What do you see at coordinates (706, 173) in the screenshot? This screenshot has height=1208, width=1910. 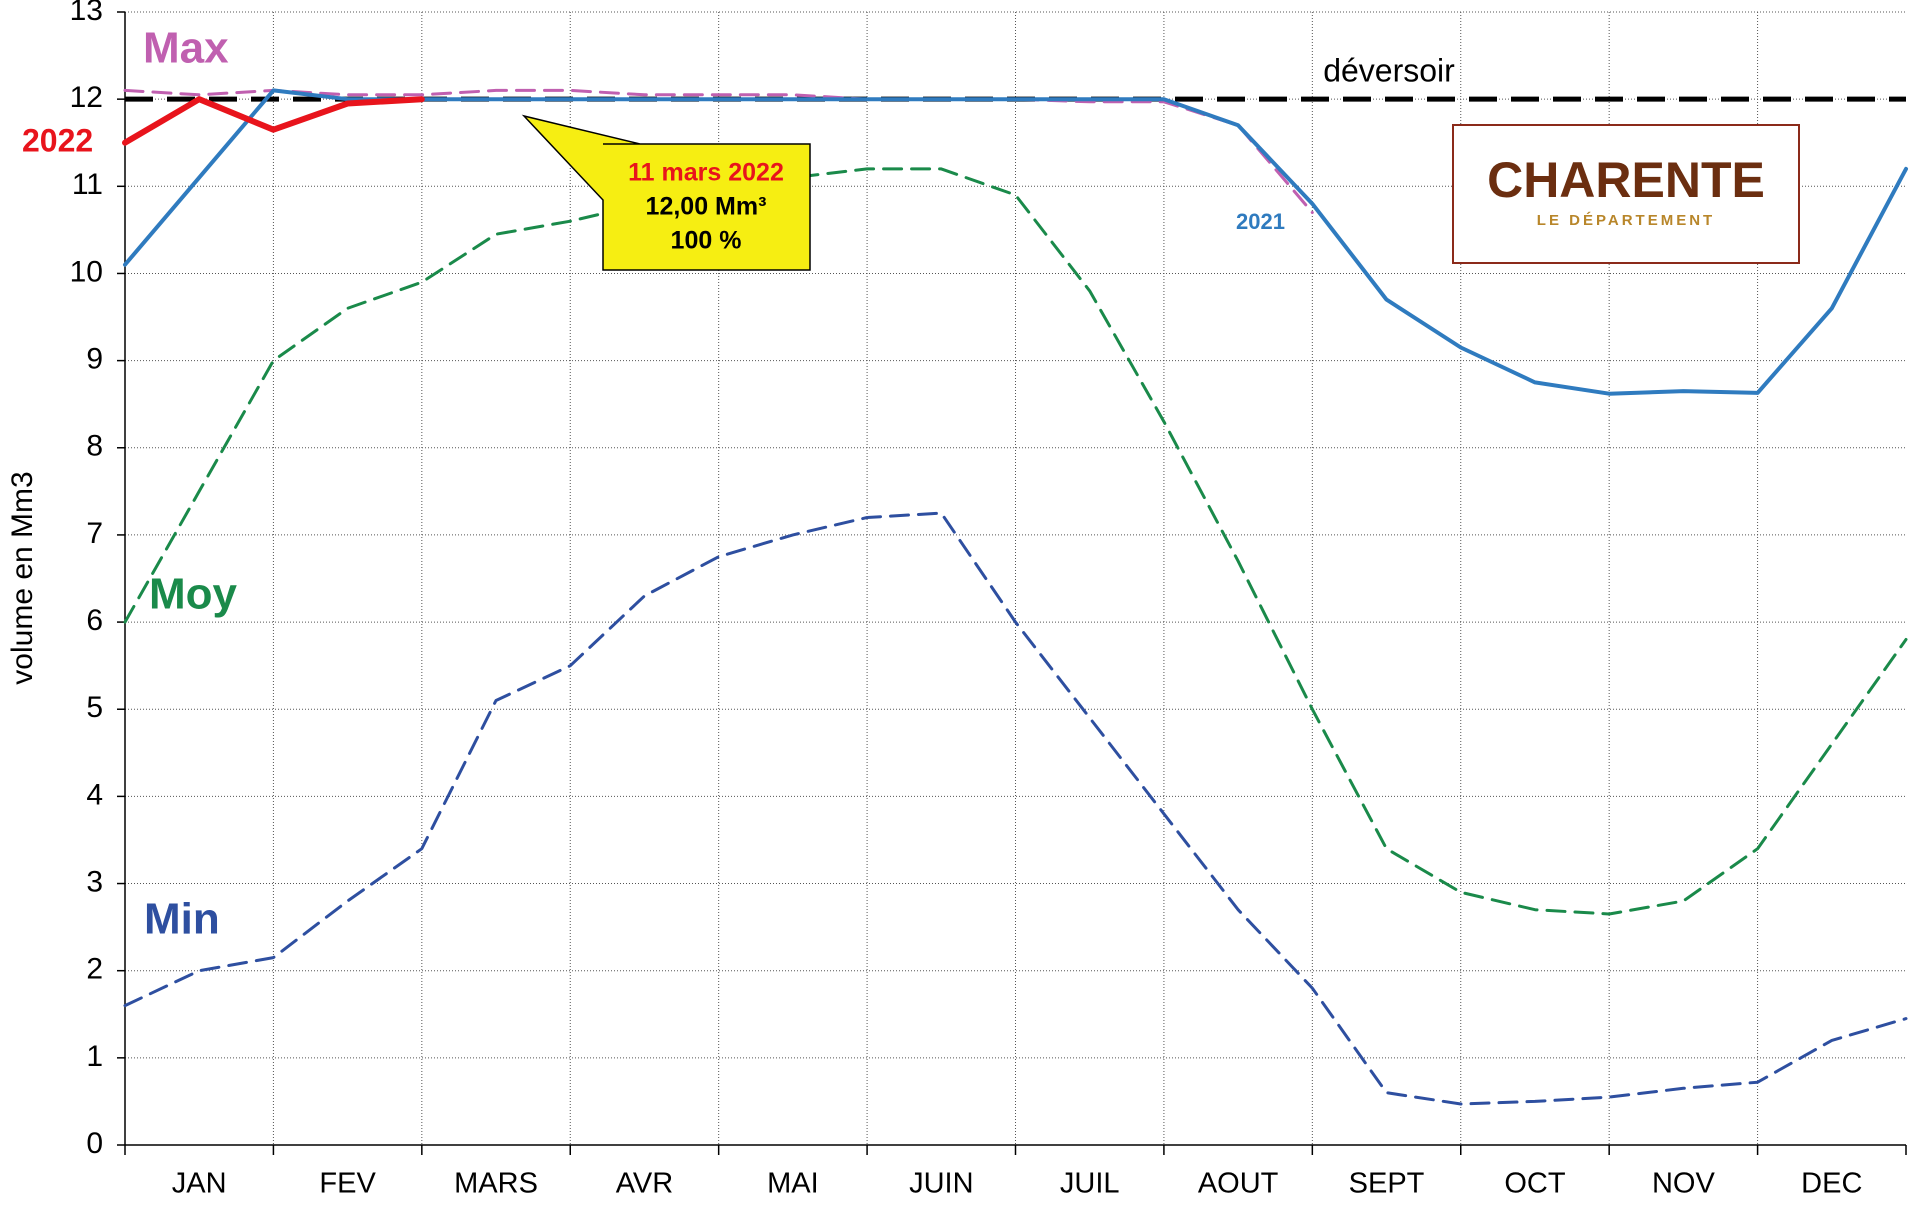 I see `callout-date: 11 mars 2022` at bounding box center [706, 173].